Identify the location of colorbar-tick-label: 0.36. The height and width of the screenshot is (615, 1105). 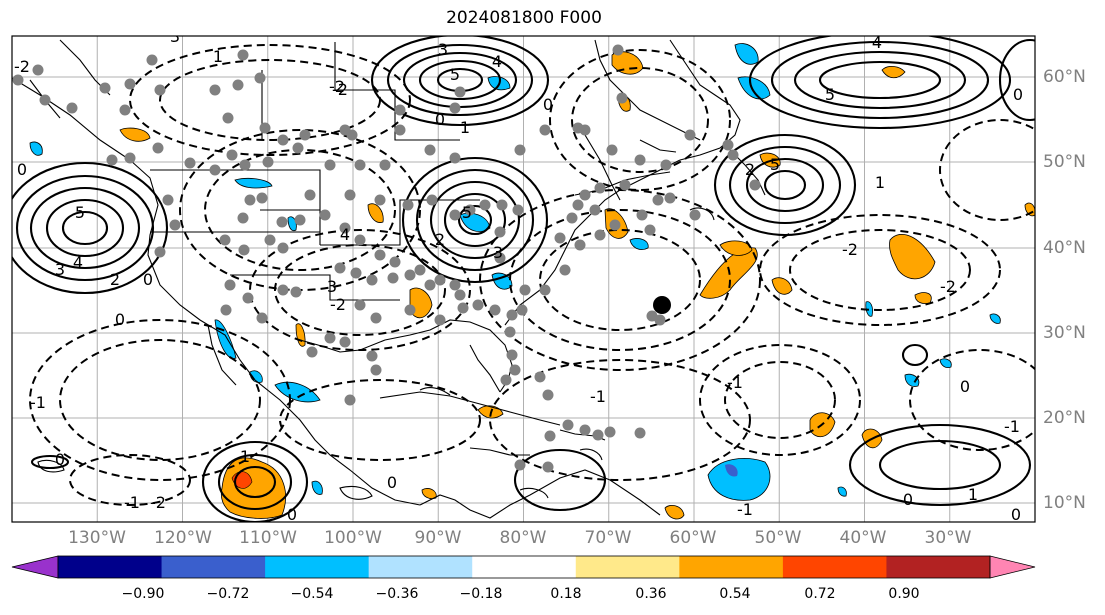
(651, 594).